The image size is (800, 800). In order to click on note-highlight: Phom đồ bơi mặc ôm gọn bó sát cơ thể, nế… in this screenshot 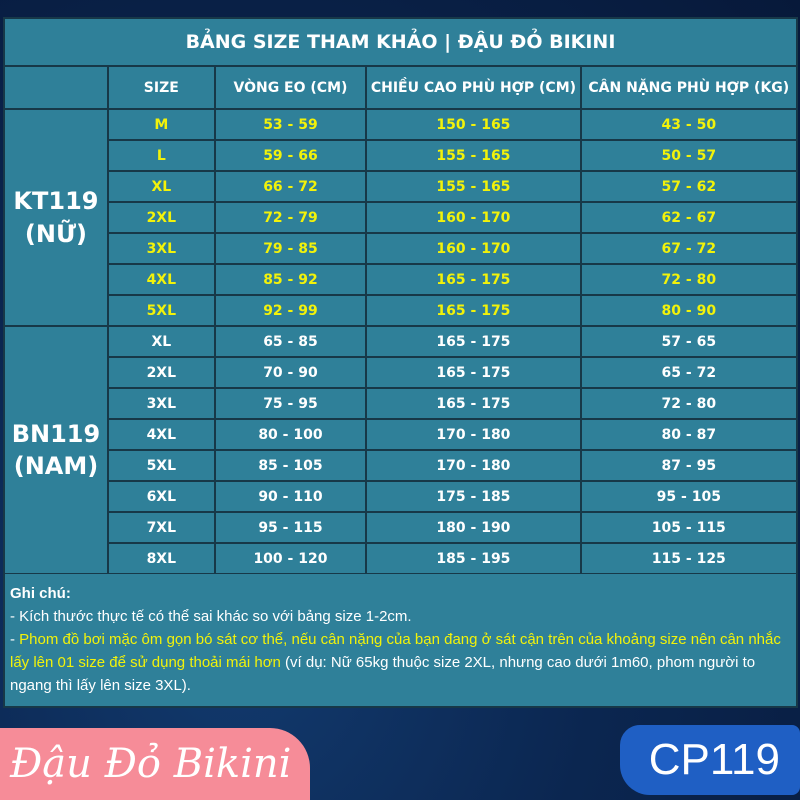, I will do `click(395, 651)`.